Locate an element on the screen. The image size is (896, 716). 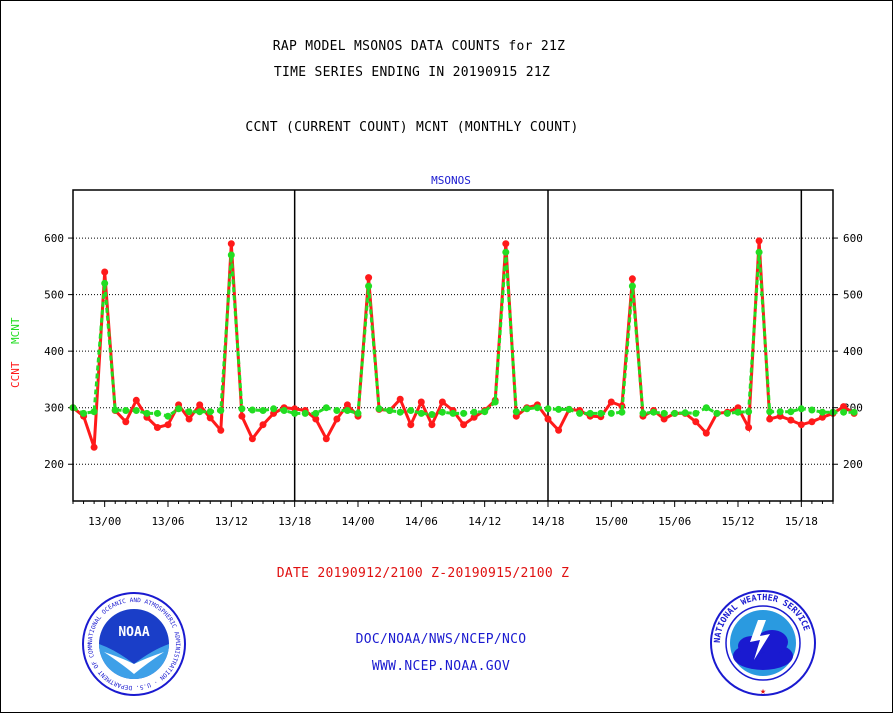
ytick-label-right: 300 is located at coordinates (853, 408).